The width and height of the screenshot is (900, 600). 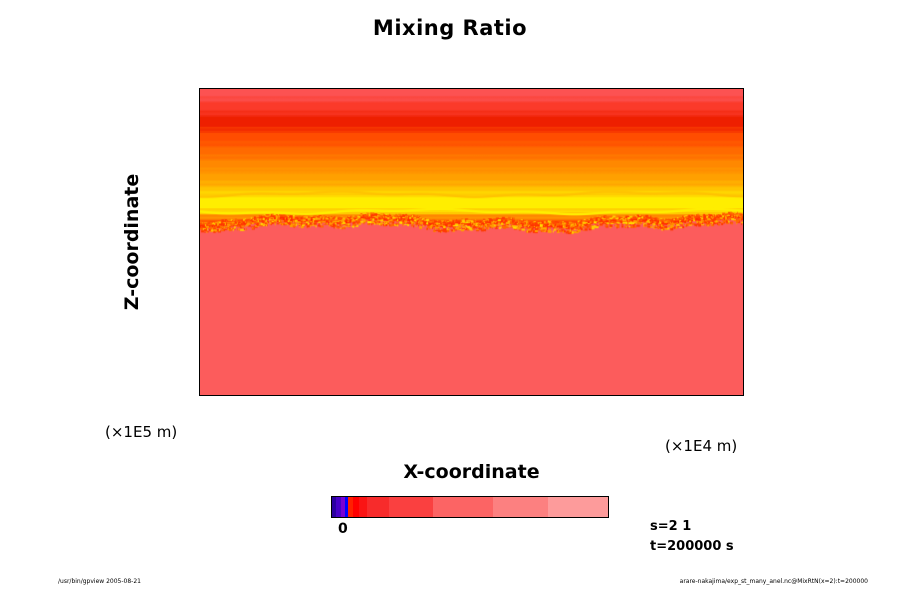 I want to click on annotation-s: s=2 1, so click(x=671, y=526).